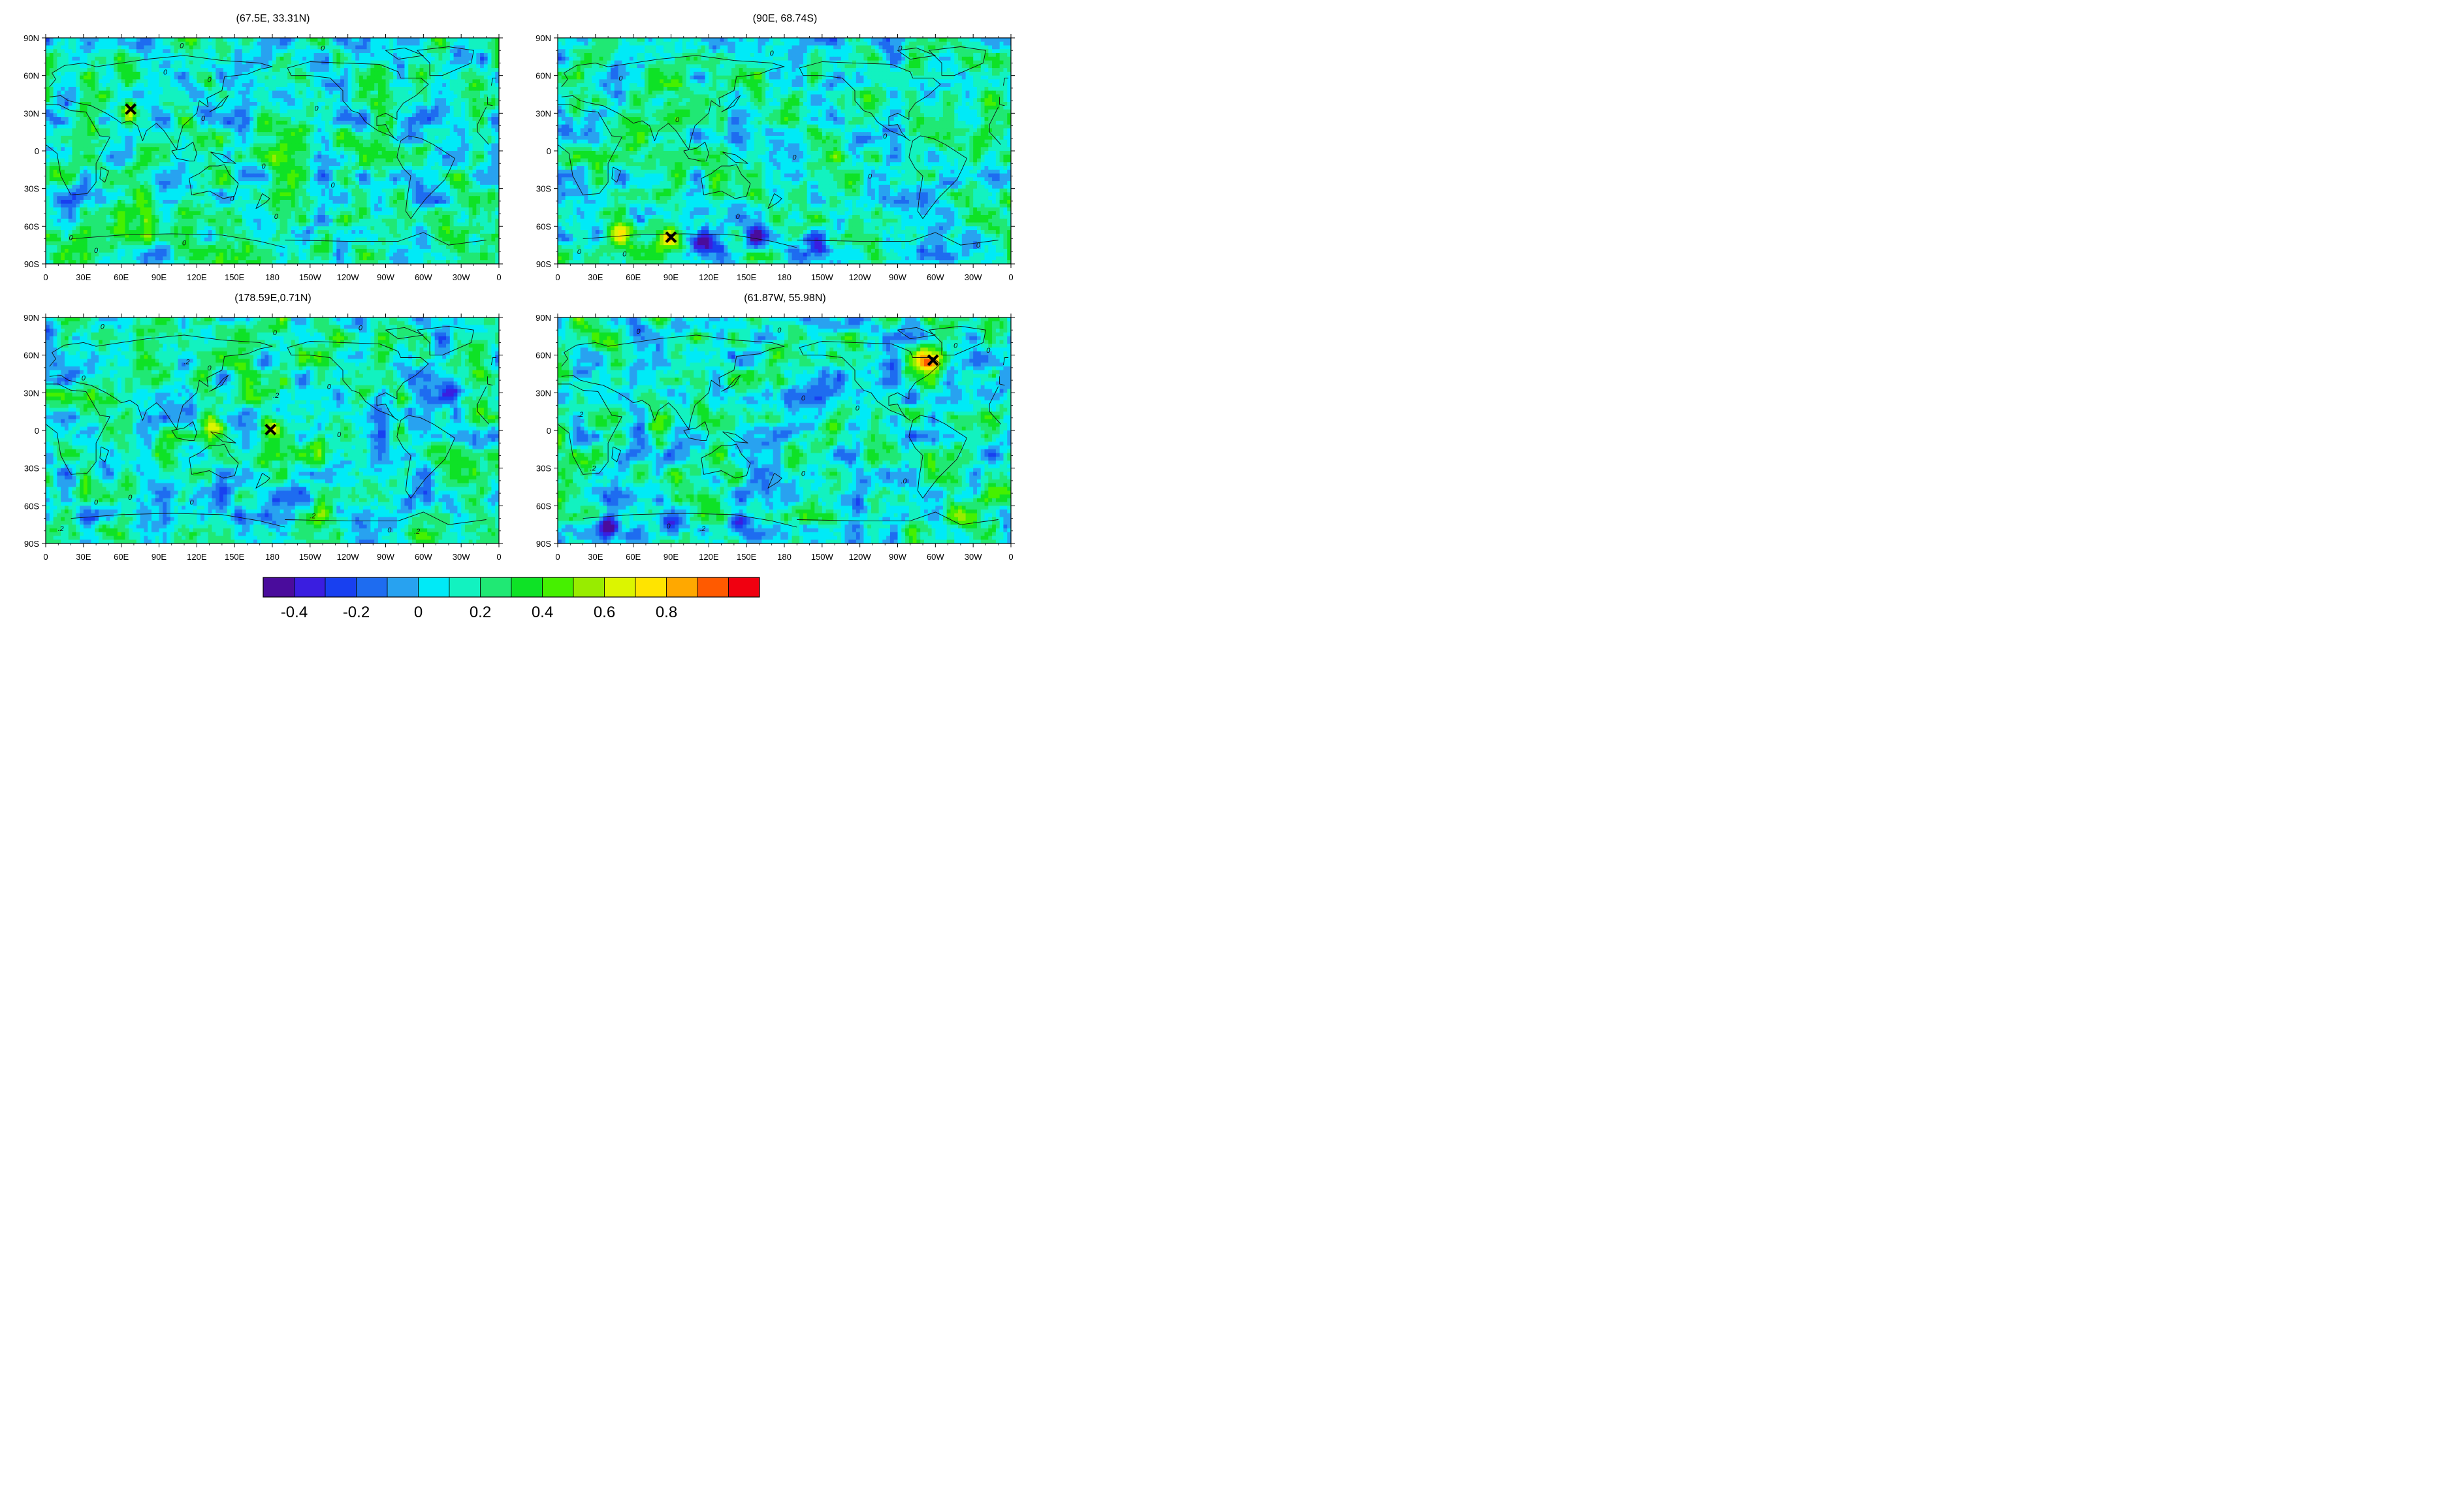  Describe the element at coordinates (418, 612) in the screenshot. I see `colorbar-label: 0` at that location.